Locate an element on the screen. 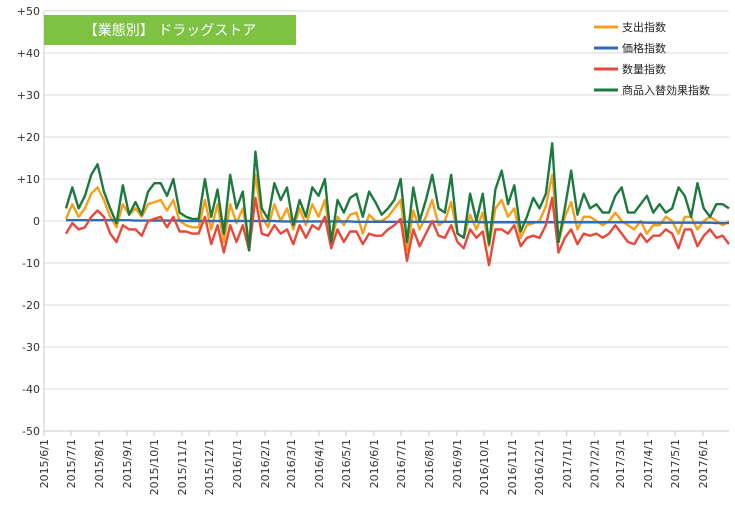 This screenshot has height=510, width=735. x-tick-label: 2015/7/1 is located at coordinates (71, 463).